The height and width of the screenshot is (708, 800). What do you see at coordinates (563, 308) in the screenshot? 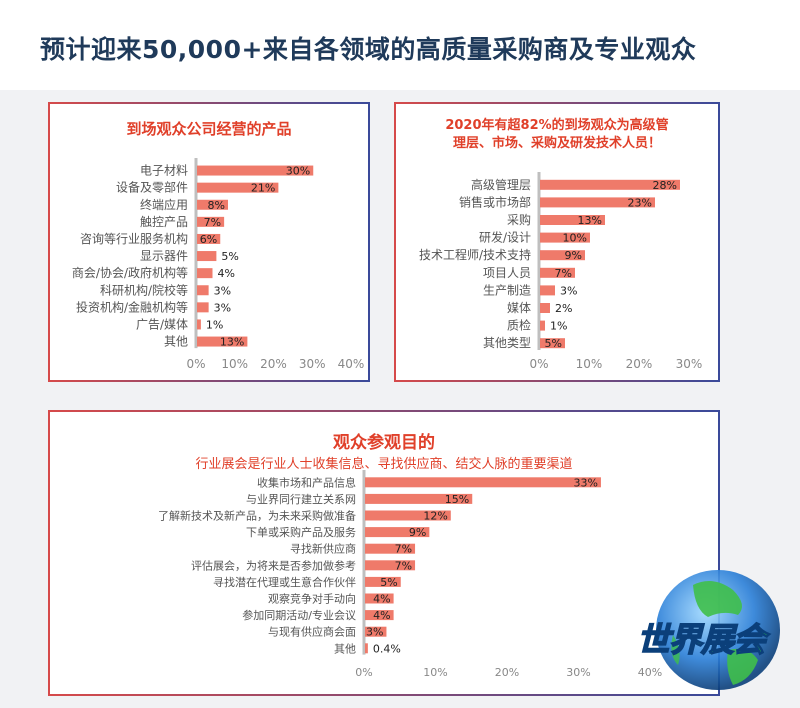
I see `value-label: 2%` at bounding box center [563, 308].